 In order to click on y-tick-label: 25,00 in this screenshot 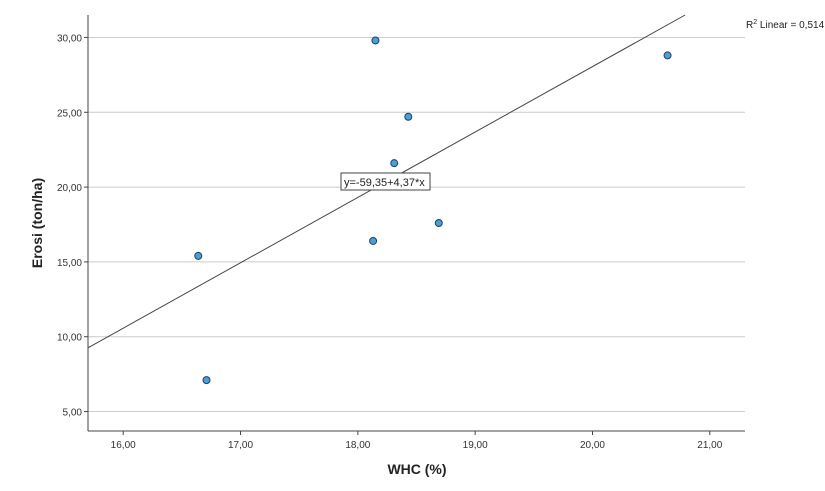, I will do `click(69, 113)`.